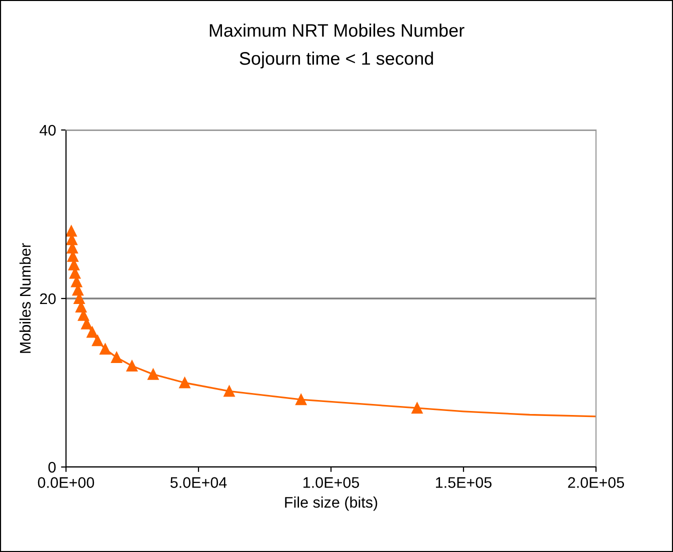 This screenshot has width=673, height=552. What do you see at coordinates (337, 30) in the screenshot?
I see `chart-title: Maximum NRT Mobiles Number` at bounding box center [337, 30].